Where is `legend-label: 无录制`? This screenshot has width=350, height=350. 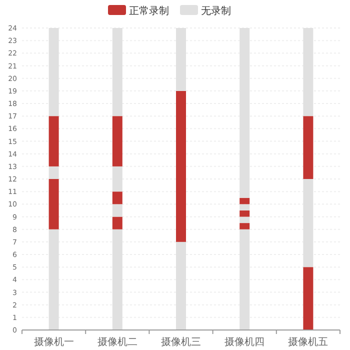
legend-label: 无录制 is located at coordinates (216, 11).